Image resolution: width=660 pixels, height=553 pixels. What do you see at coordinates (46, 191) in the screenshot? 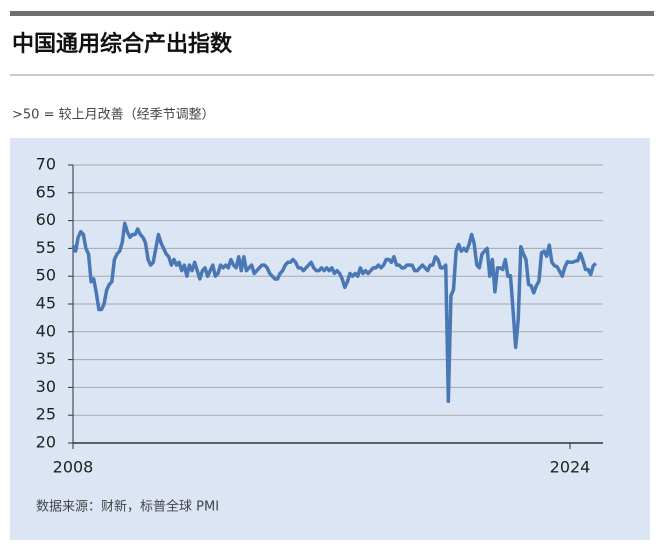
I see `y-tick-label: 65` at bounding box center [46, 191].